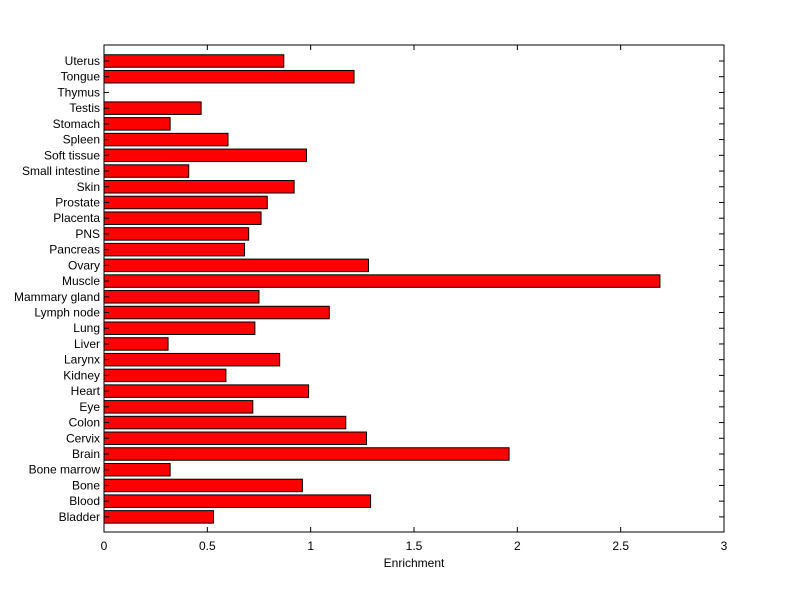 The height and width of the screenshot is (599, 800). I want to click on y-tick-label: Ovary, so click(84, 265).